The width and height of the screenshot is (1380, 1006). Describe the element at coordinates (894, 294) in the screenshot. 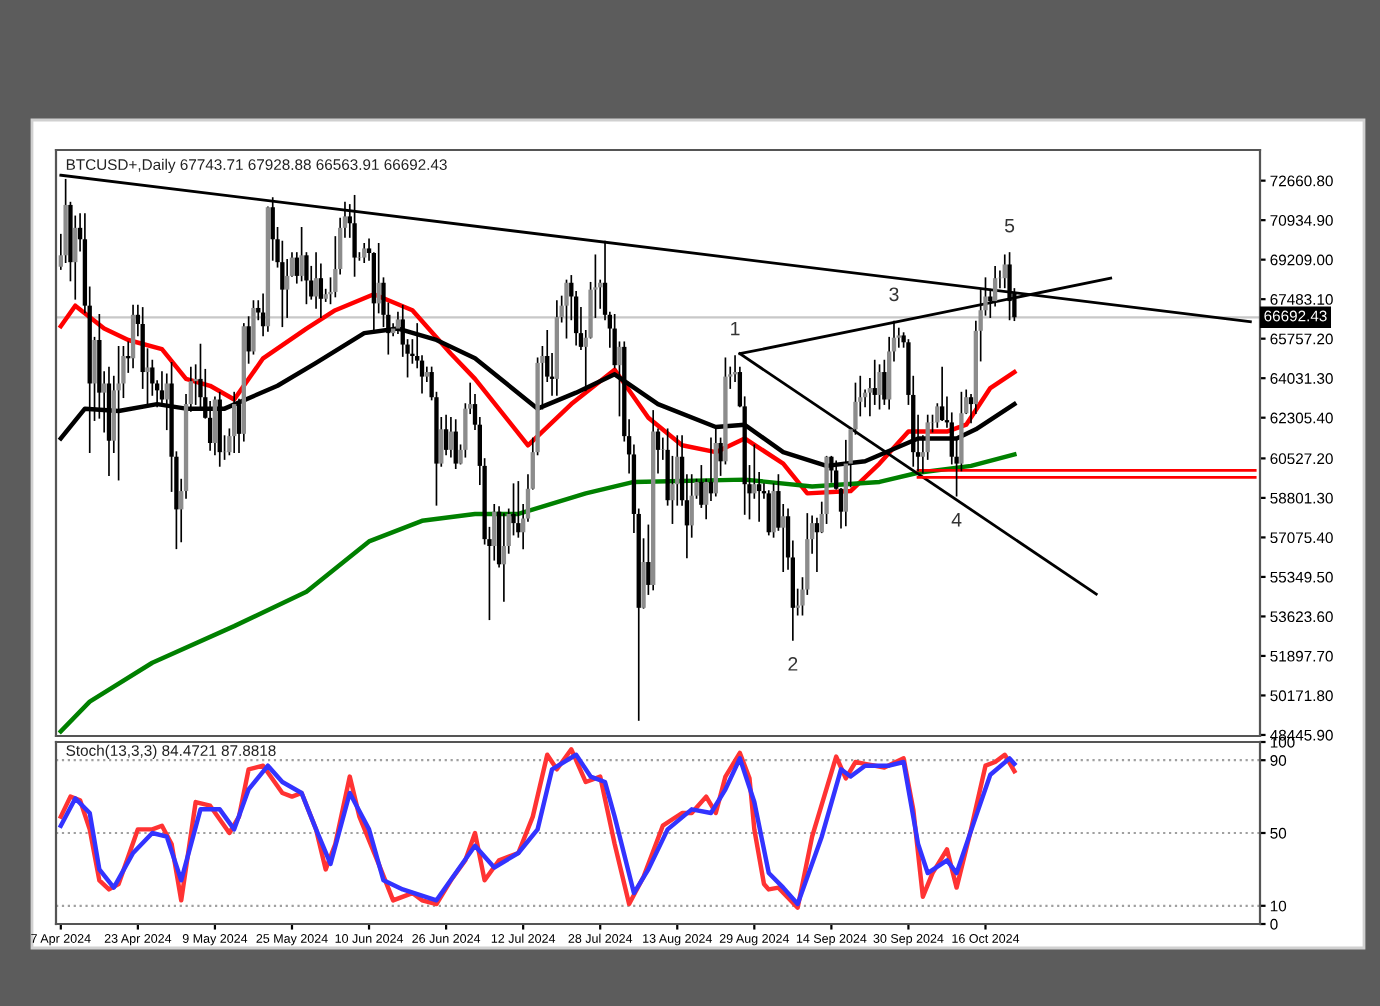

I see `annotation: 3` at that location.